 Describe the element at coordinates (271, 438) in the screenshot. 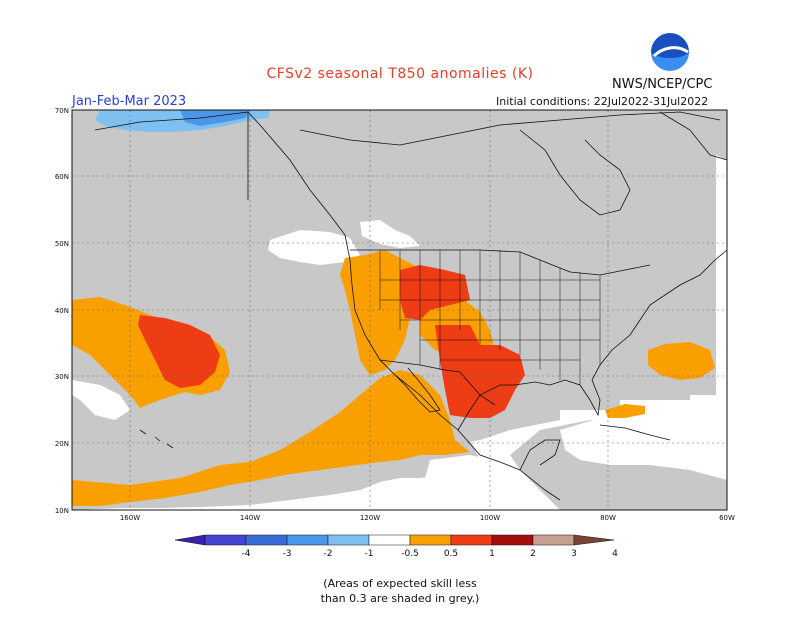

I see `orange-anomaly-subtropical` at that location.